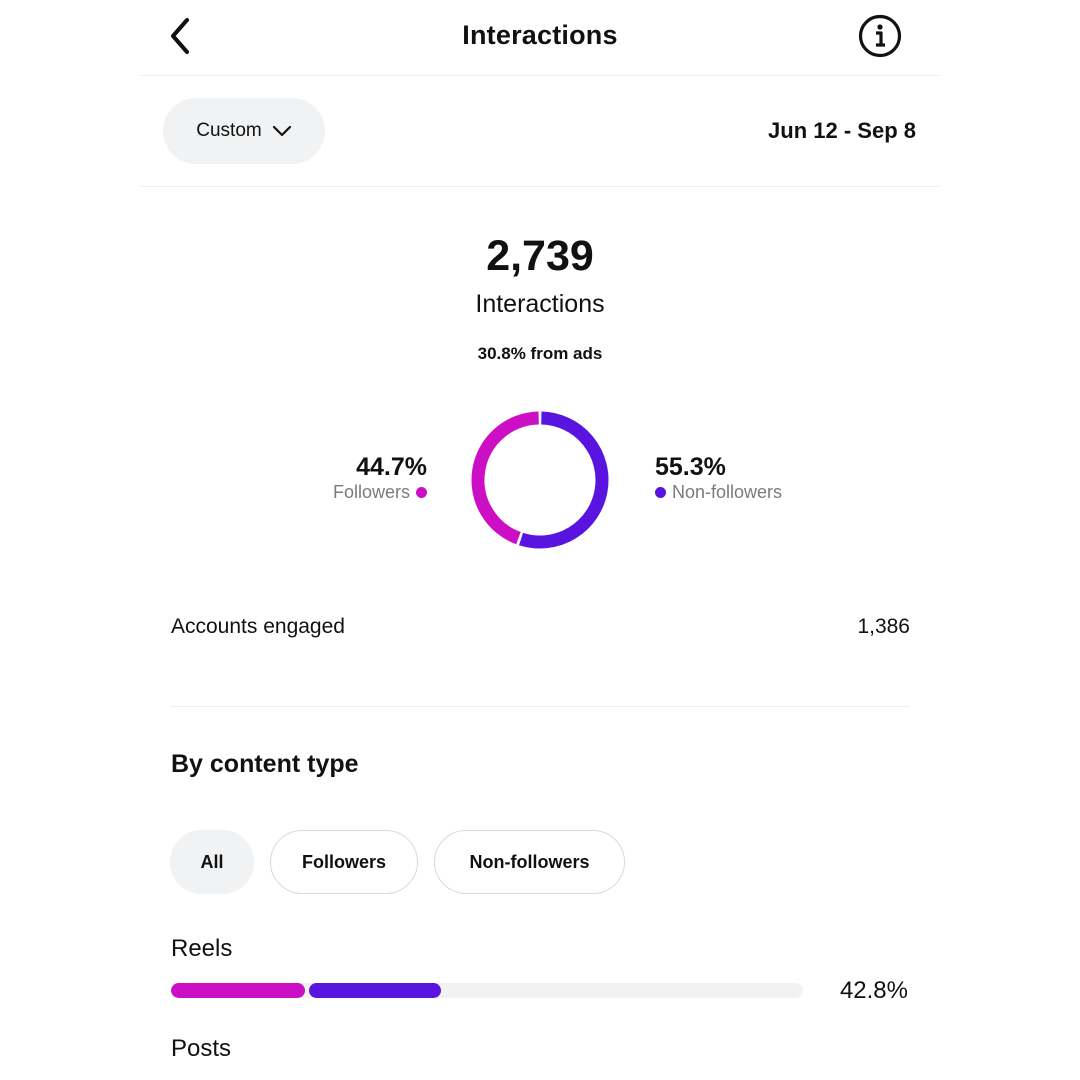  I want to click on accounts-engaged-value: 1,386, so click(883, 626).